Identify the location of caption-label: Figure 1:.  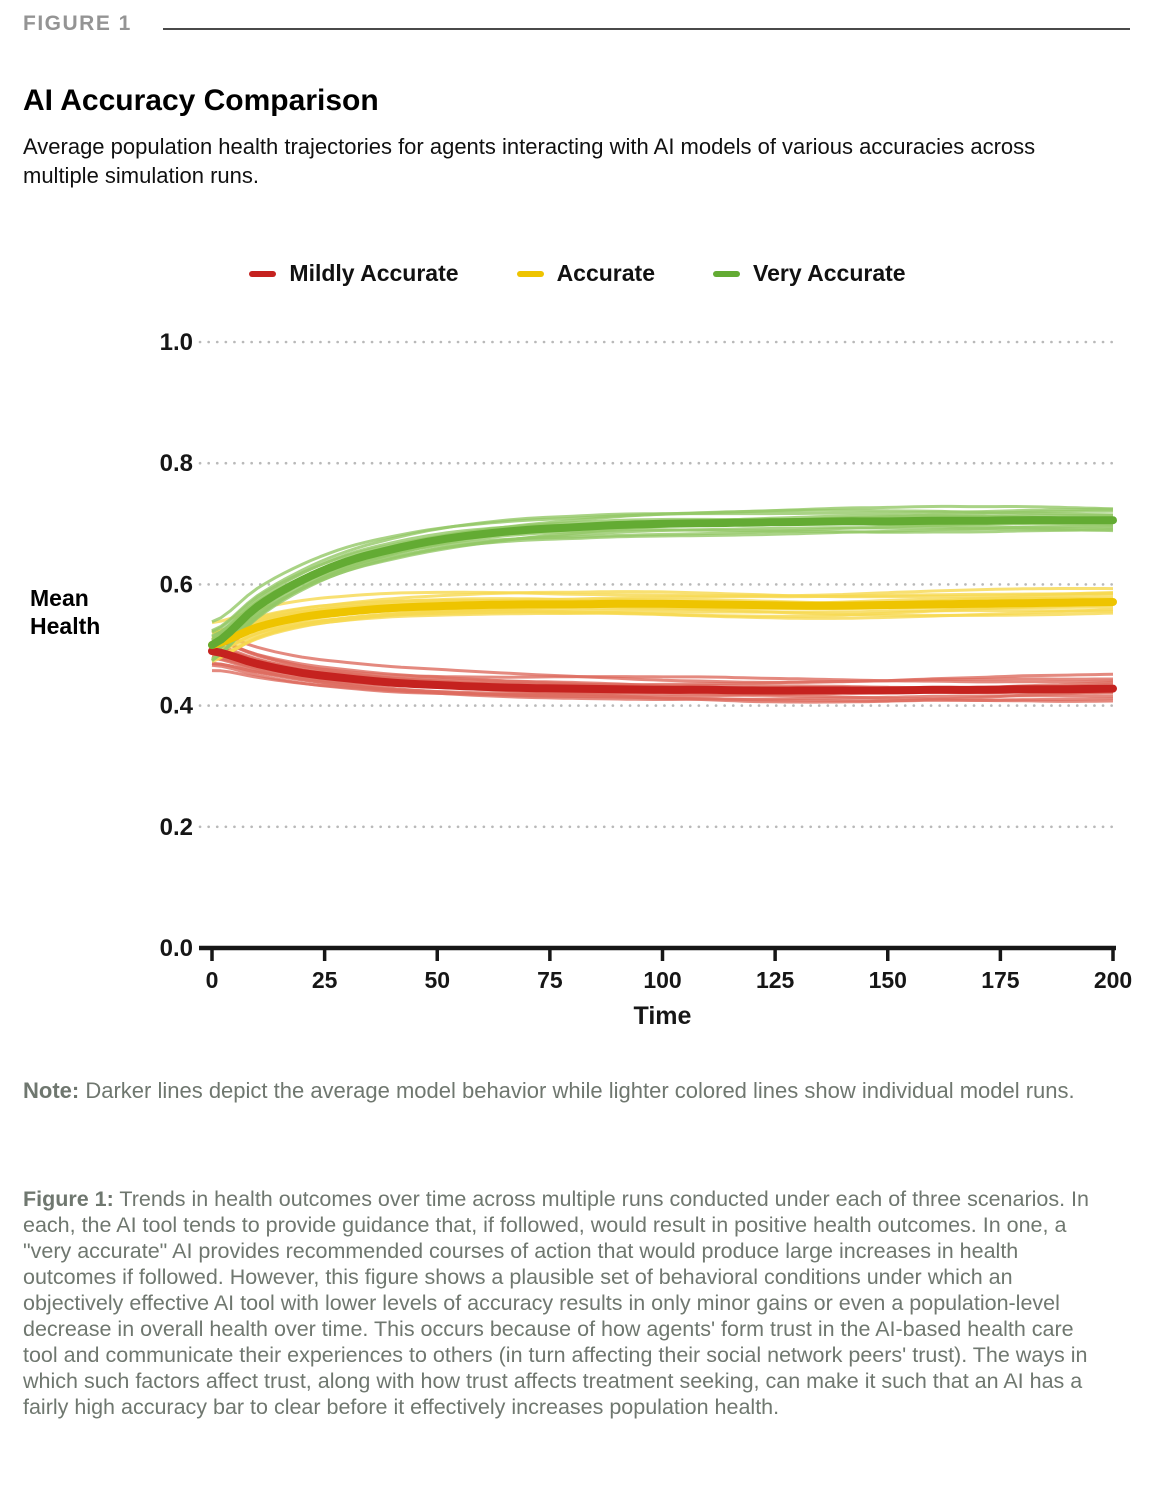
(68, 1199).